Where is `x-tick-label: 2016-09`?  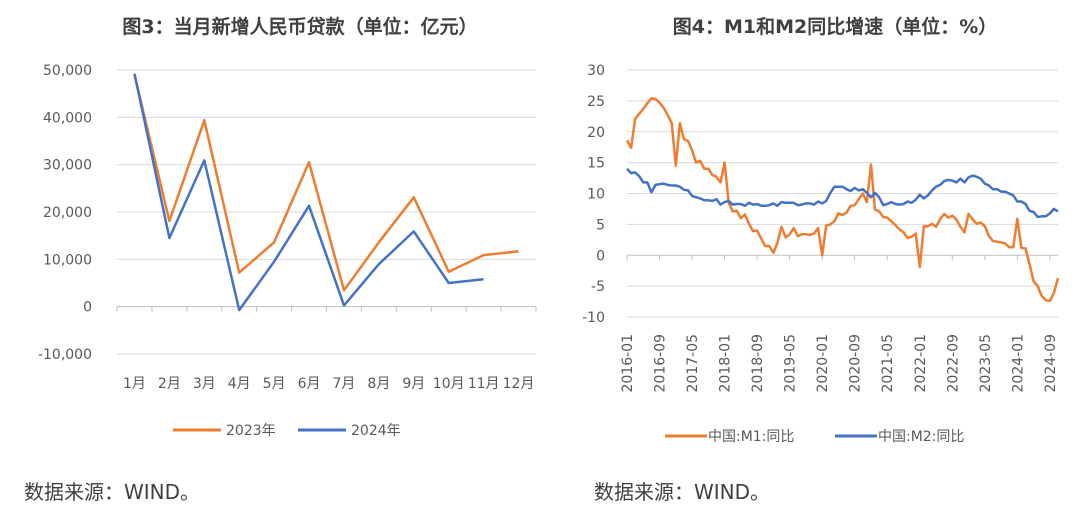 x-tick-label: 2016-09 is located at coordinates (661, 363).